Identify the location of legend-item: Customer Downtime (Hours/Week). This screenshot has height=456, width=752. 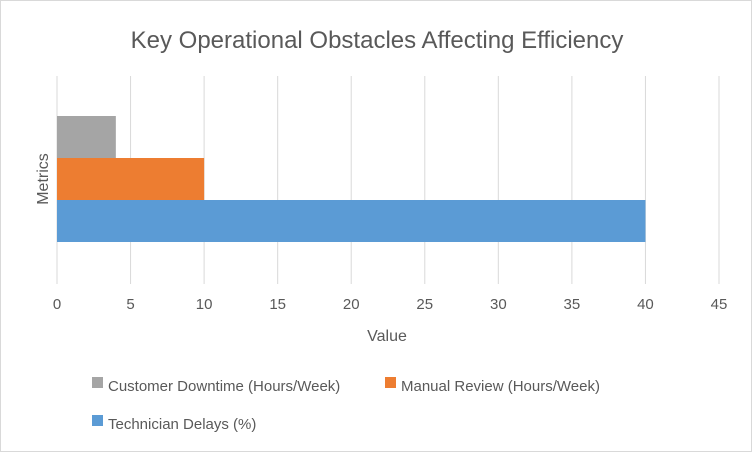
(216, 386).